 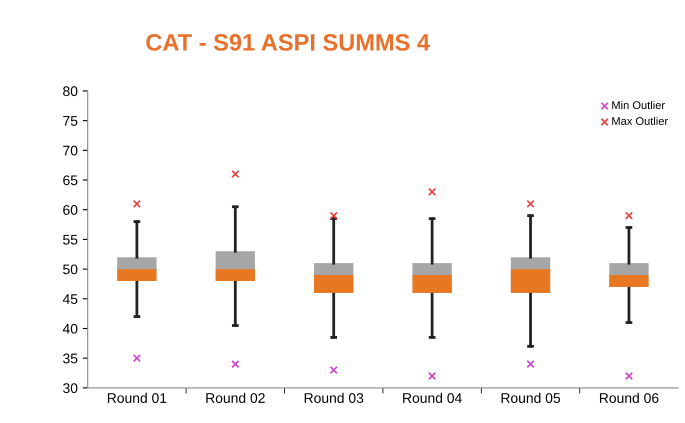 What do you see at coordinates (70, 359) in the screenshot?
I see `y-tick-label: 35` at bounding box center [70, 359].